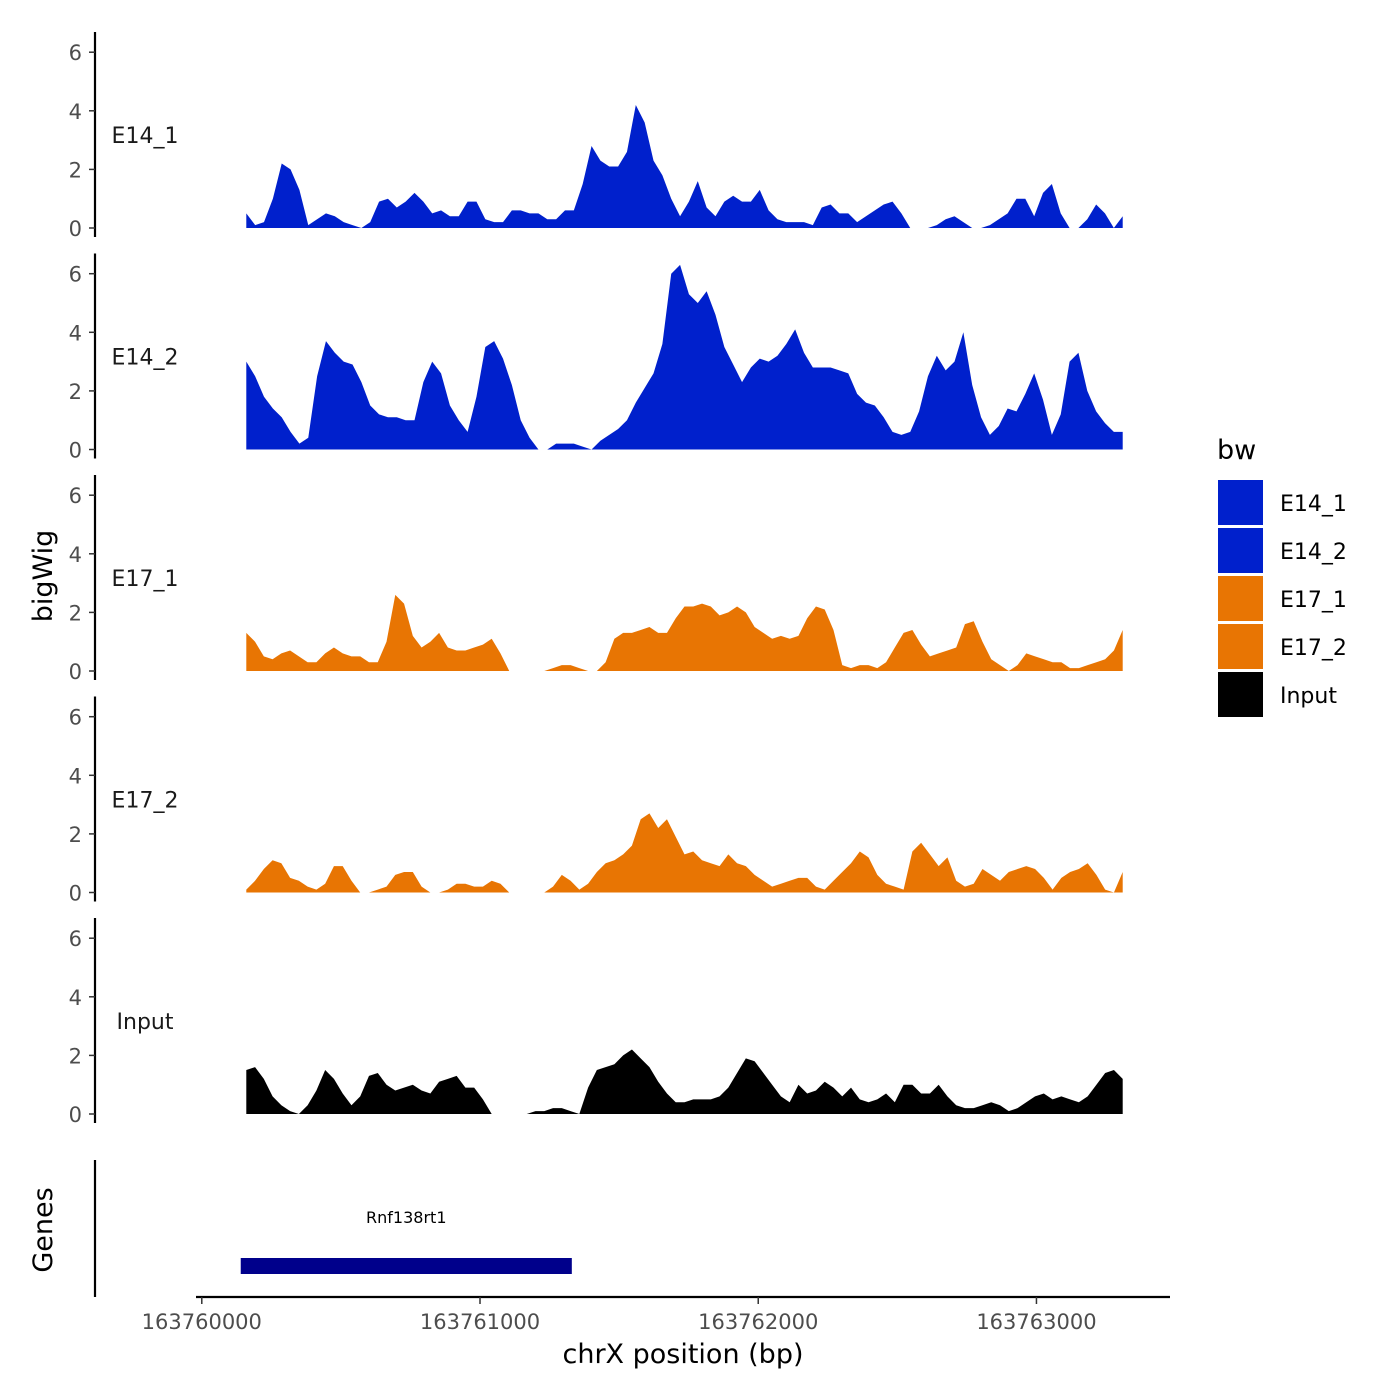 The height and width of the screenshot is (1400, 1400). Describe the element at coordinates (145, 1022) in the screenshot. I see `track-label: Input` at that location.